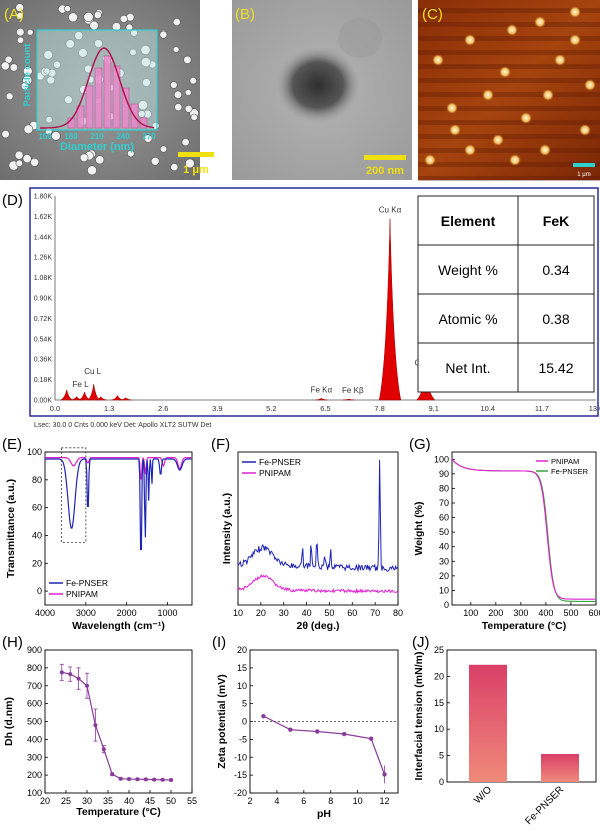 The width and height of the screenshot is (600, 830). Describe the element at coordinates (116, 726) in the screenshot. I see `series-dh` at that location.